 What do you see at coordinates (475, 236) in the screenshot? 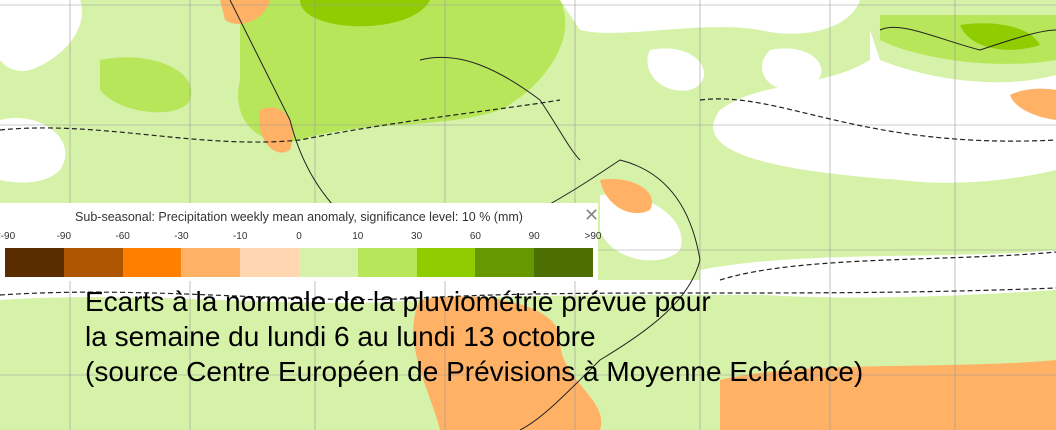
I see `legend-tick-label: 60` at bounding box center [475, 236].